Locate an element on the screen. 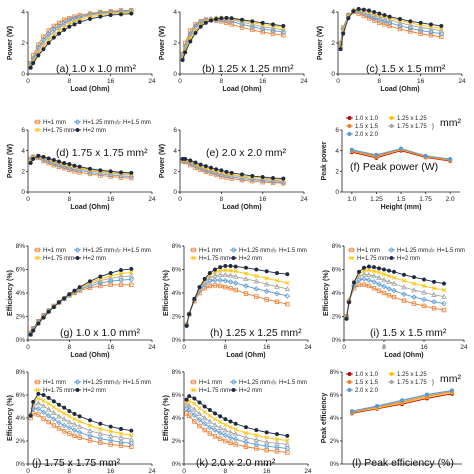 The width and height of the screenshot is (474, 474). panel-caption: (a) 1.0 x 1.0 mm² is located at coordinates (96, 69).